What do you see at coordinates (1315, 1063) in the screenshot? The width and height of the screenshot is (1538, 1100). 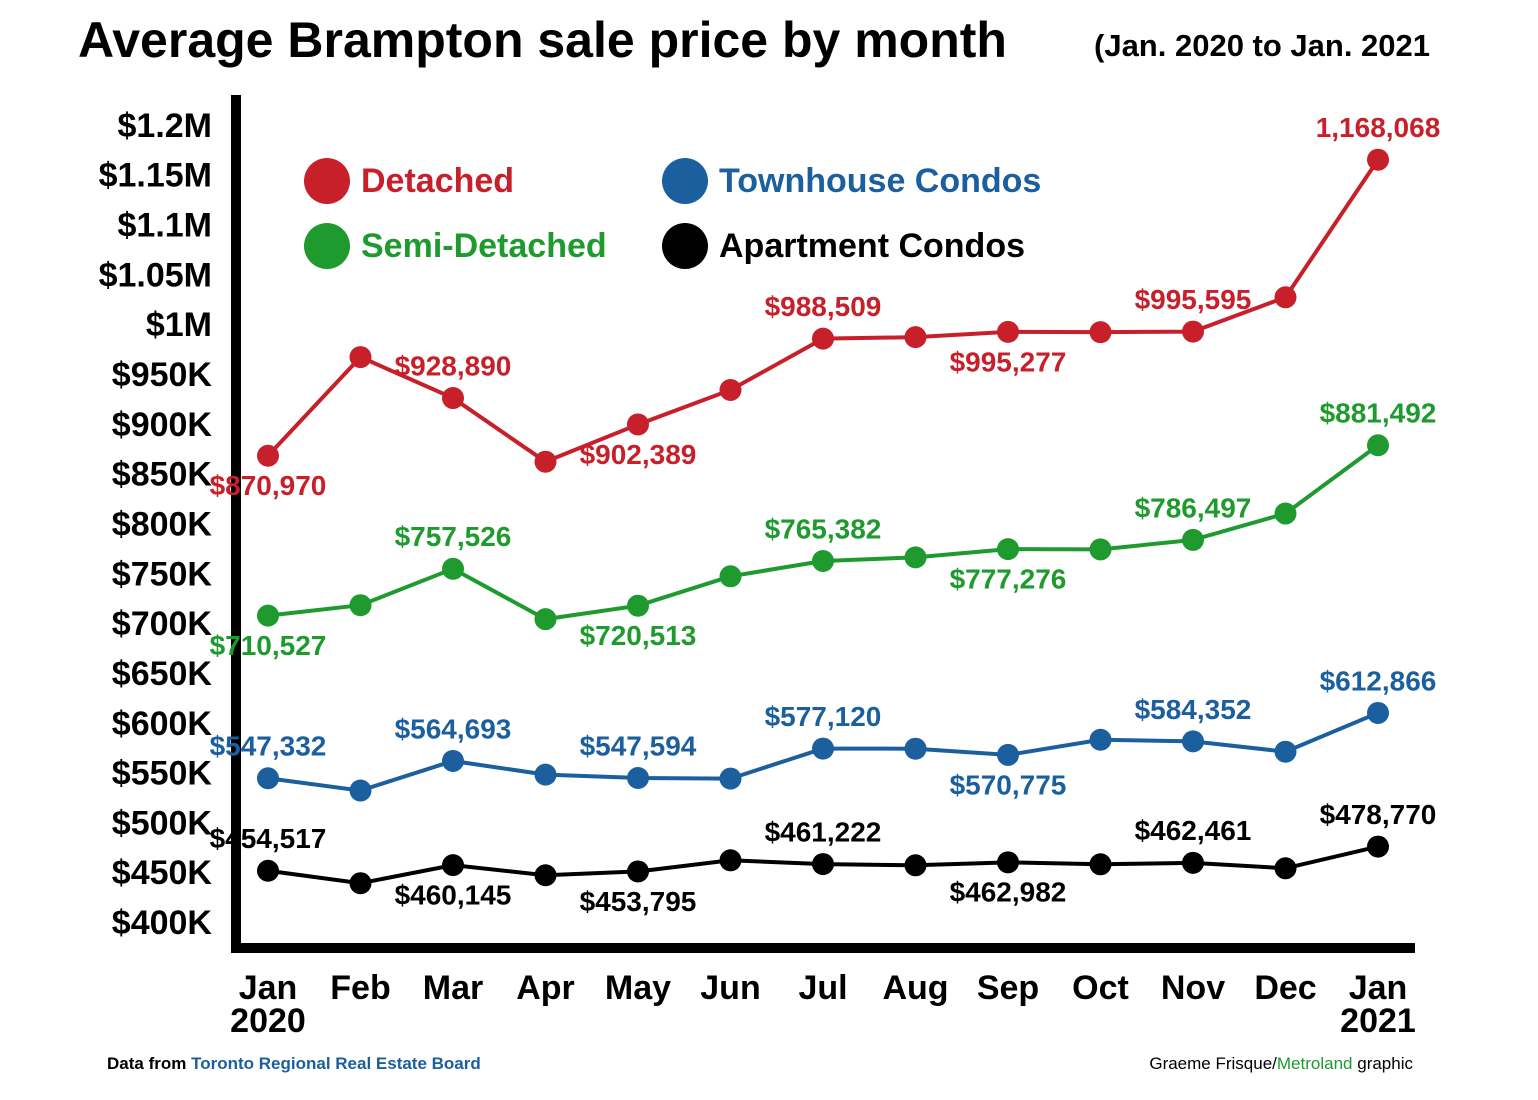 I see `credit-org: Metroland` at bounding box center [1315, 1063].